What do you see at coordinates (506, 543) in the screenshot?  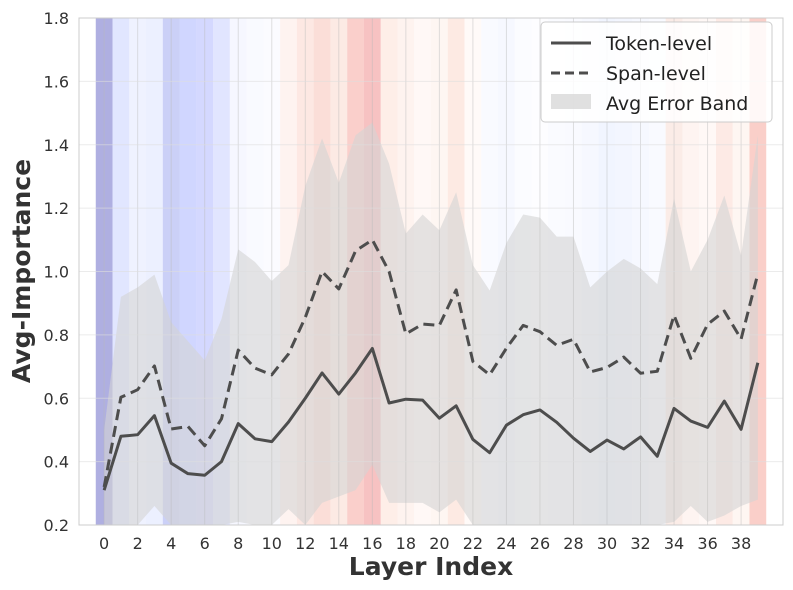 I see `x-tick-label-24: 24` at bounding box center [506, 543].